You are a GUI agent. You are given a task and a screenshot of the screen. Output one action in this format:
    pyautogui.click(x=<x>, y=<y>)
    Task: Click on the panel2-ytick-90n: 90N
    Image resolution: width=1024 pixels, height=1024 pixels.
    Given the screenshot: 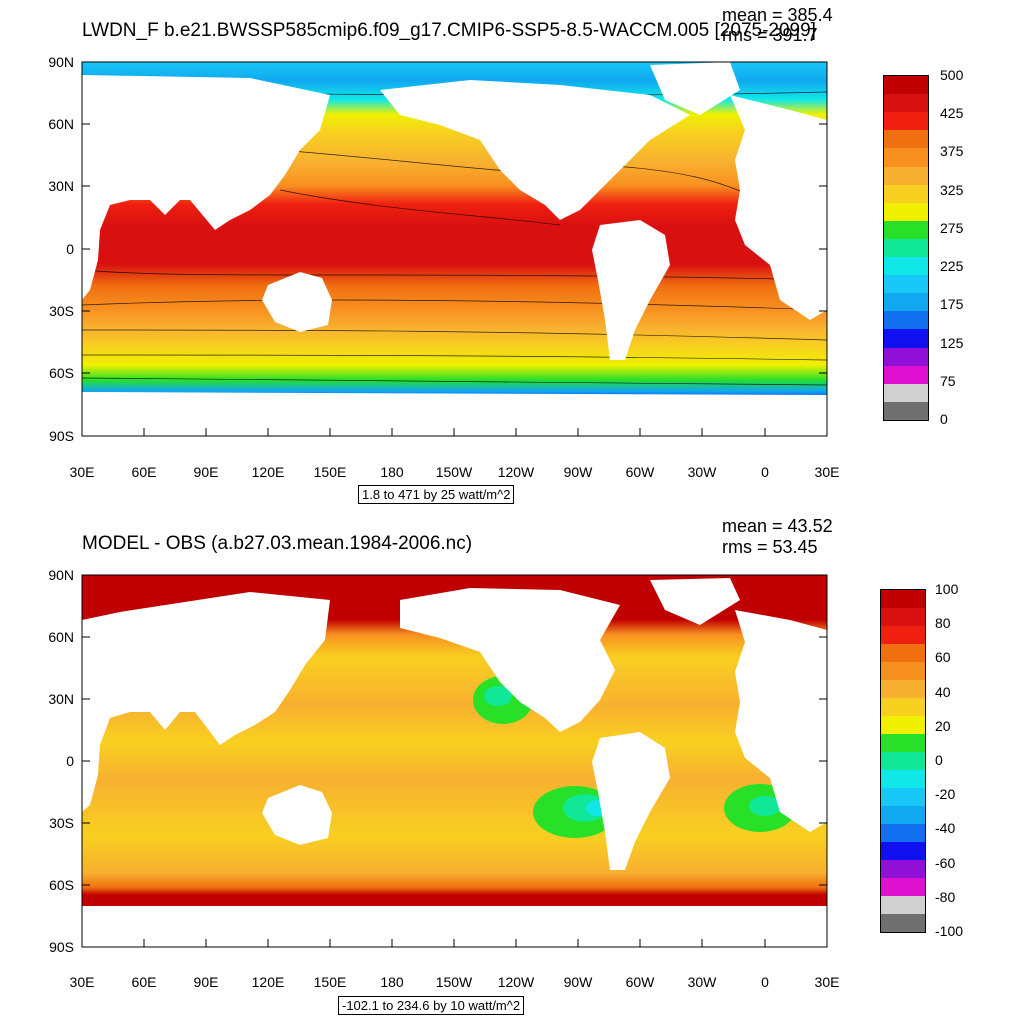 What is the action you would take?
    pyautogui.click(x=61, y=575)
    